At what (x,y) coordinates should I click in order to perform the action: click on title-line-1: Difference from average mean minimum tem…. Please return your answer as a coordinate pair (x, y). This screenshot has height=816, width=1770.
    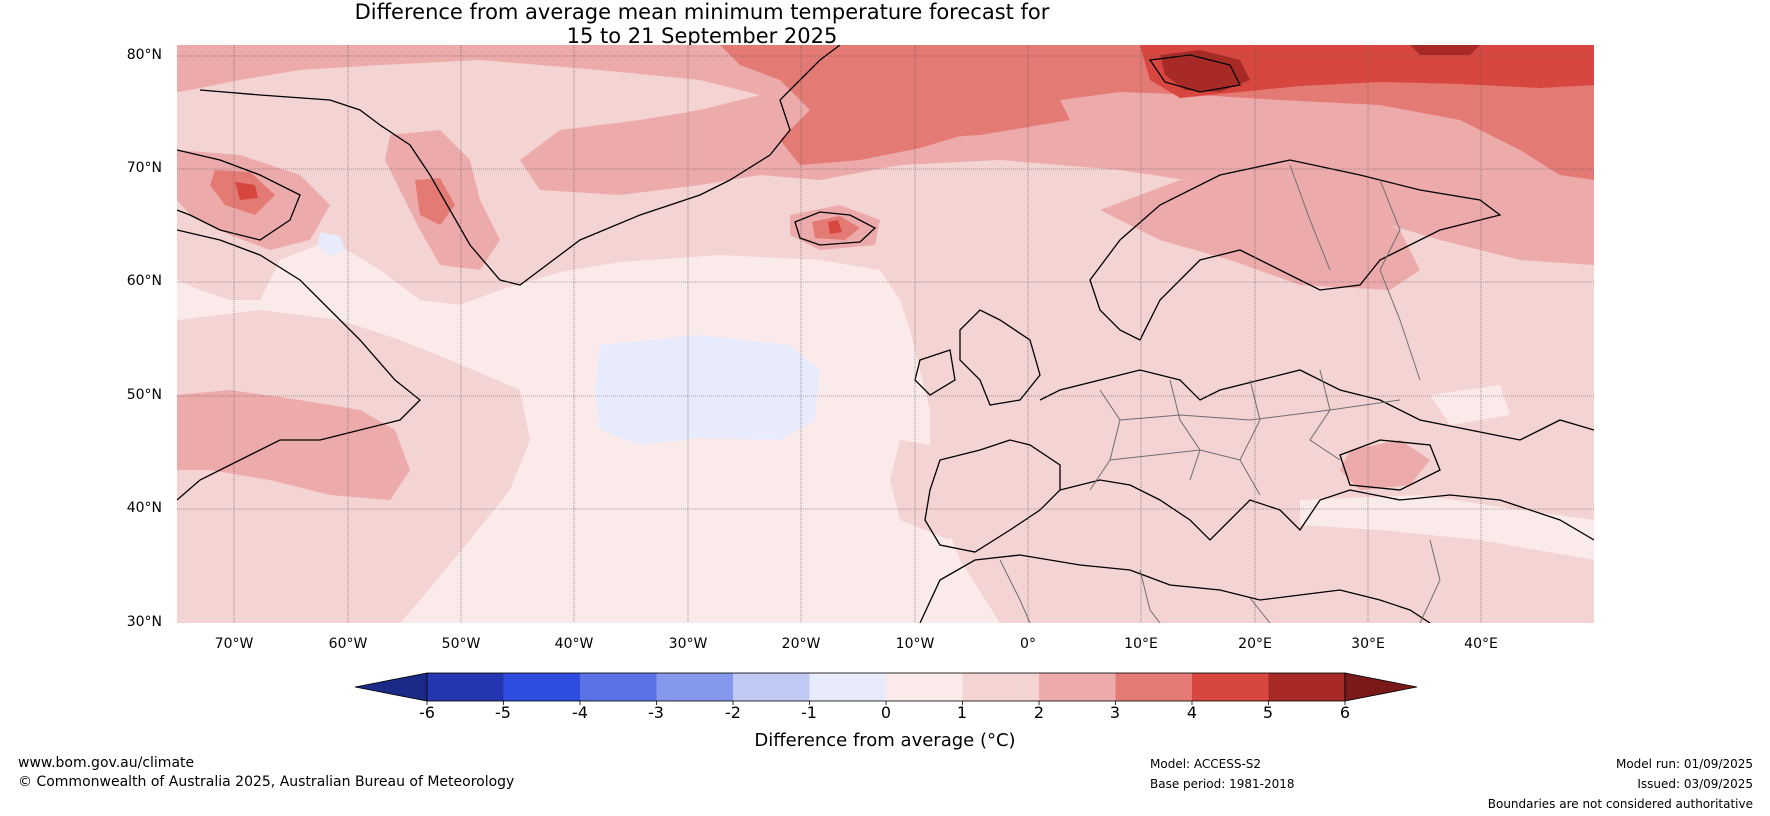
    Looking at the image, I should click on (702, 12).